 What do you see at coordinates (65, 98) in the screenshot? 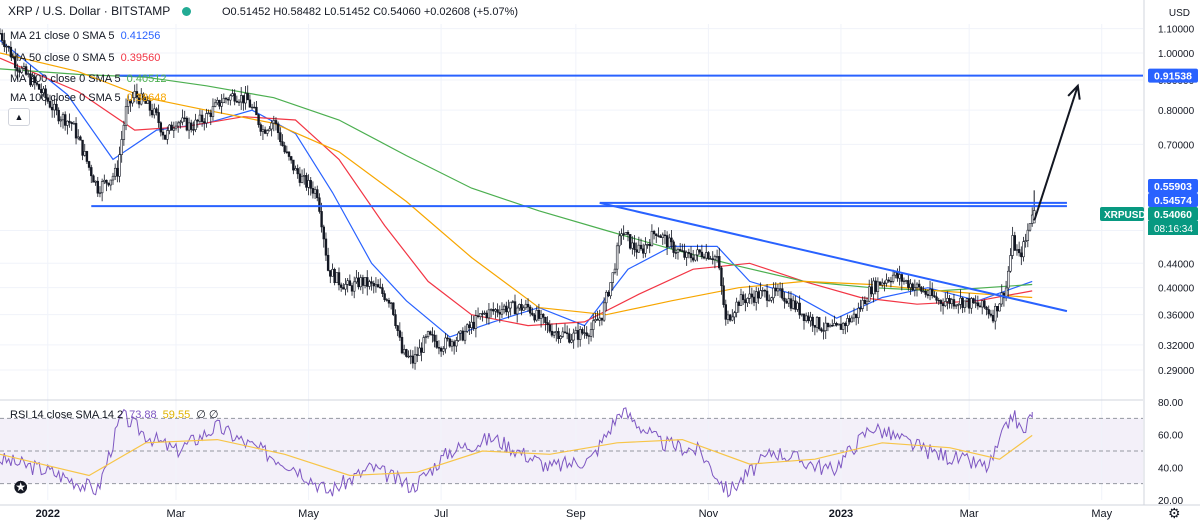
I see `legend-label: MA 100 close 0 SMA 5` at bounding box center [65, 98].